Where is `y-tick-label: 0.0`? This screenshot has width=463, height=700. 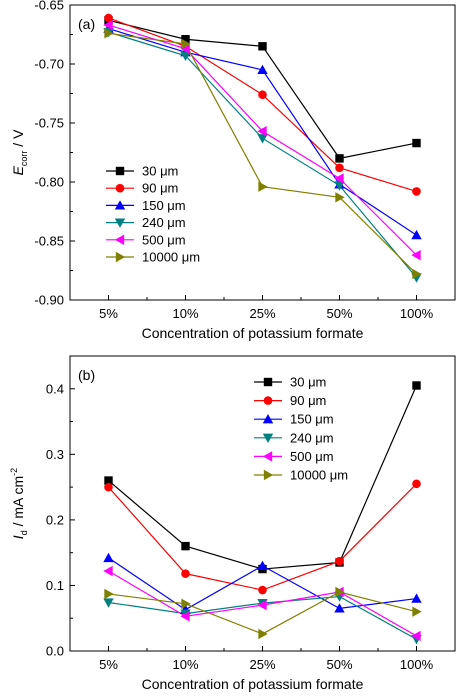
y-tick-label: 0.0 is located at coordinates (55, 651).